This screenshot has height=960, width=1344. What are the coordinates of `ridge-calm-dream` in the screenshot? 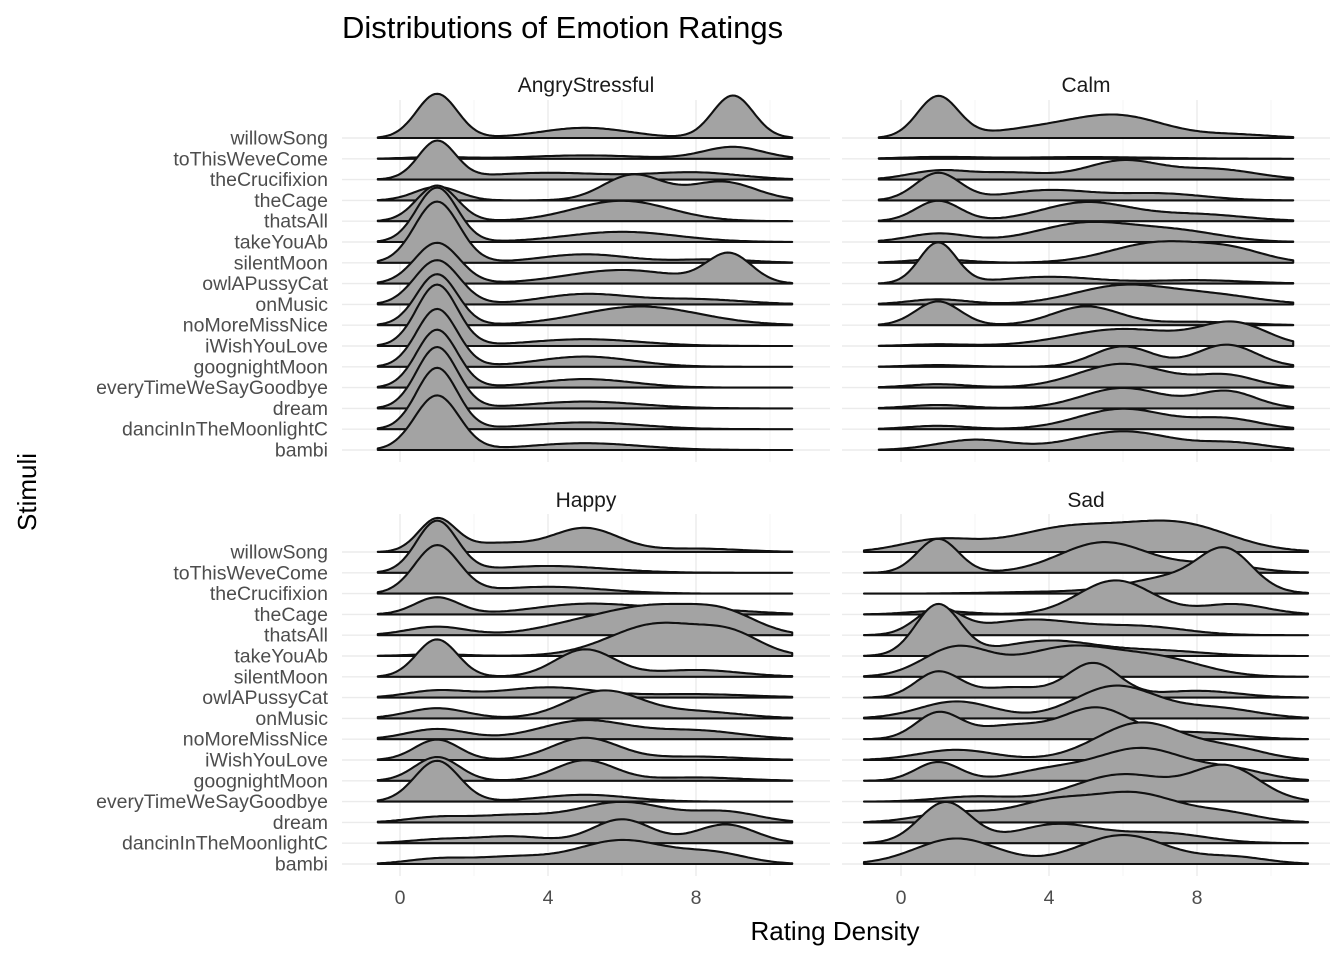 It's located at (1086, 398).